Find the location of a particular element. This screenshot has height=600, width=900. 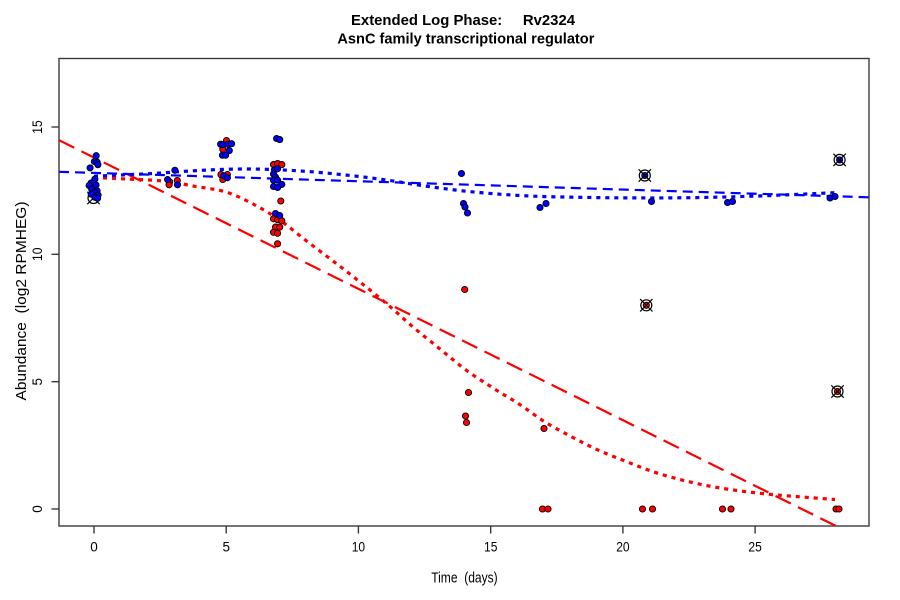

svg-text: Abundance (log2 RPMHEG) is located at coordinates (22, 301).